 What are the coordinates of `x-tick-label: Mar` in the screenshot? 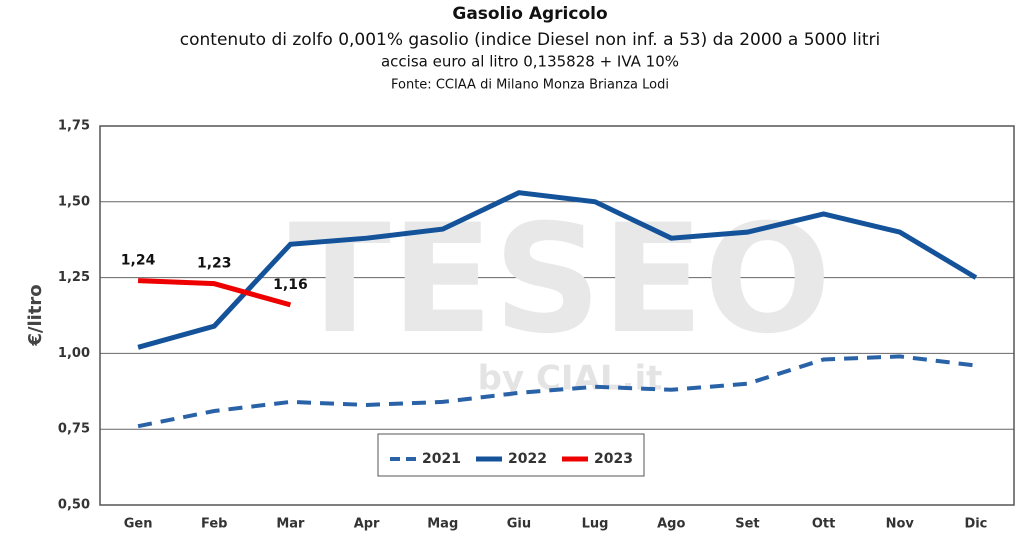 It's located at (290, 524).